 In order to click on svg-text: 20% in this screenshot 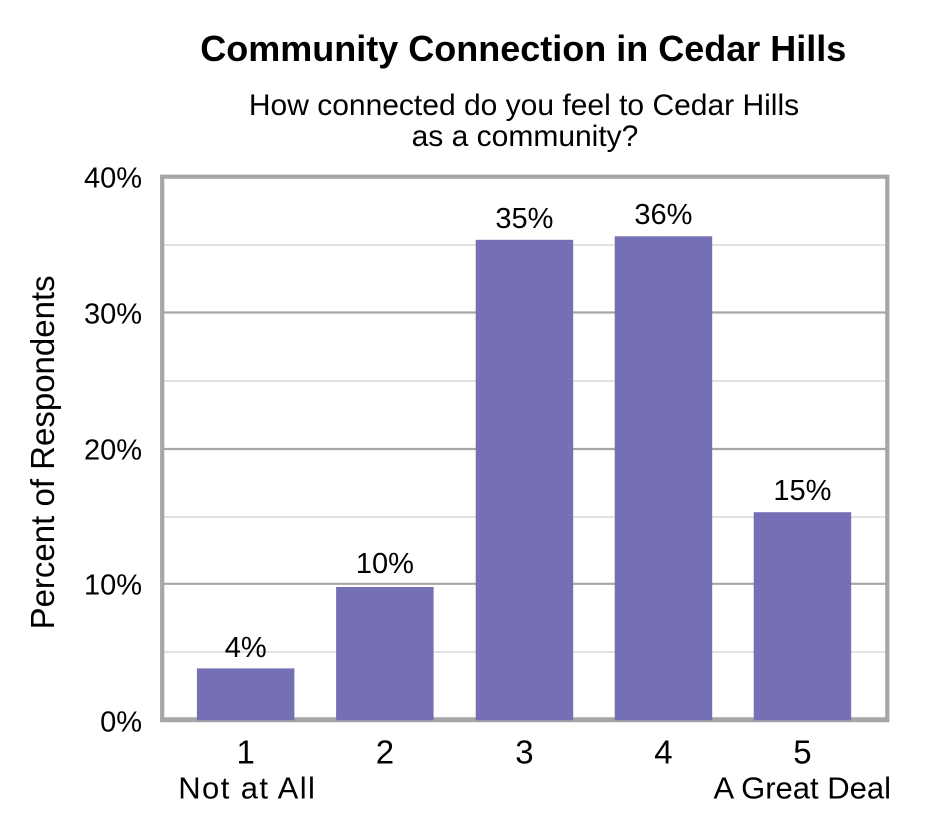, I will do `click(113, 451)`.